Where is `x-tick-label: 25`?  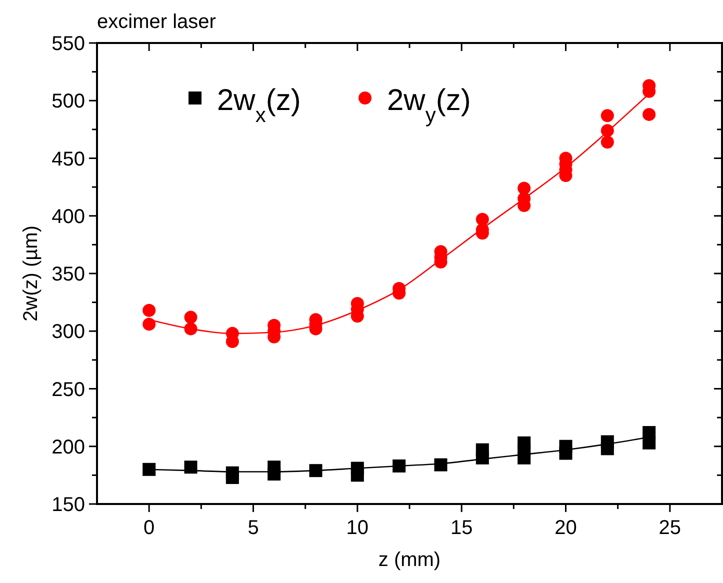
x-tick-label: 25 is located at coordinates (670, 528).